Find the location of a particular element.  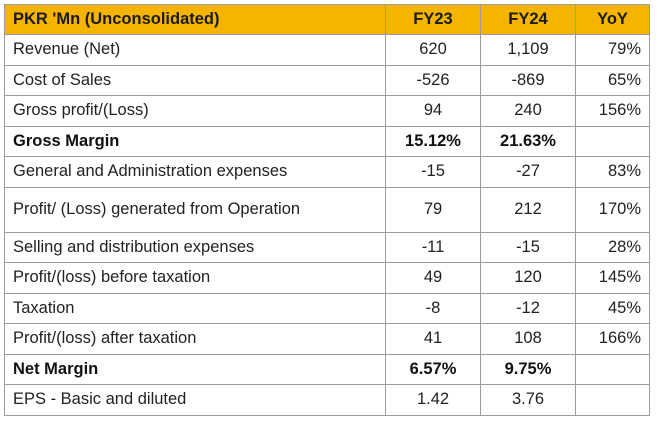

table-row-eps: EPS - Basic and diluted 1.42 3.76 is located at coordinates (327, 400).